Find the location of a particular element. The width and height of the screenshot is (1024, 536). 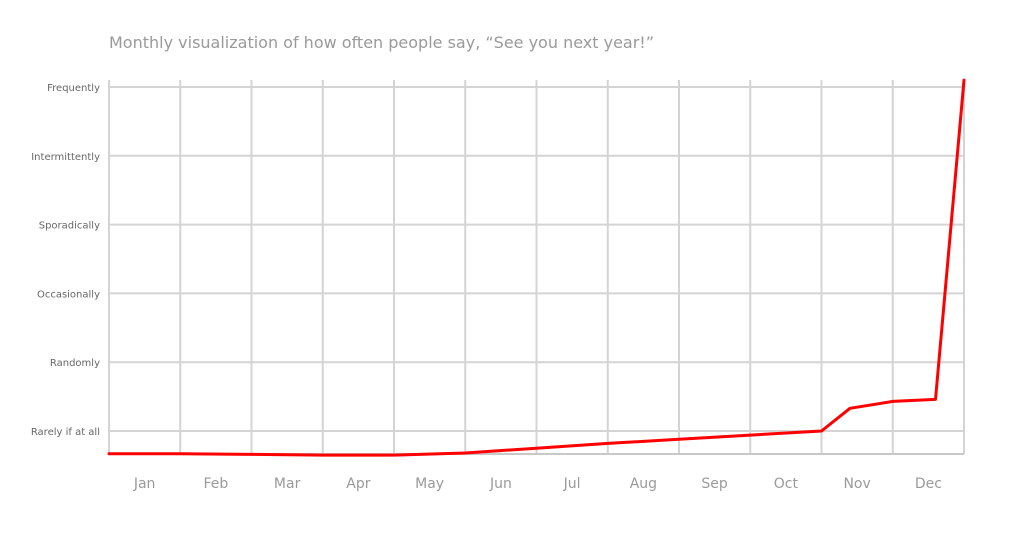

x-tick-label: Dec is located at coordinates (928, 484).